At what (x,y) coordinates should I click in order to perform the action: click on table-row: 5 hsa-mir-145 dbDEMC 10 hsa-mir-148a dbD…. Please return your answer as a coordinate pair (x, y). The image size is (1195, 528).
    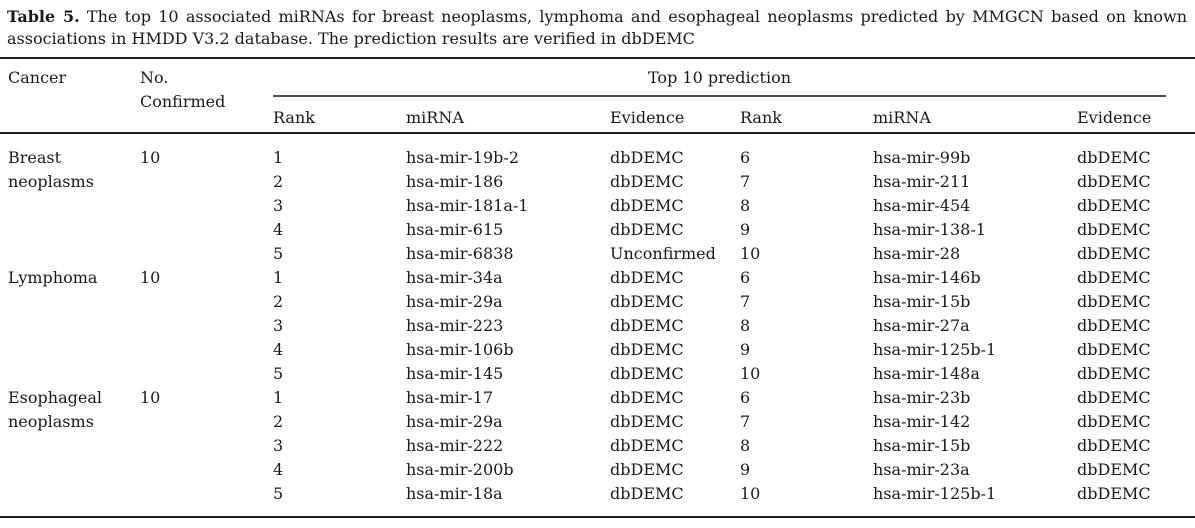
    Looking at the image, I should click on (597, 374).